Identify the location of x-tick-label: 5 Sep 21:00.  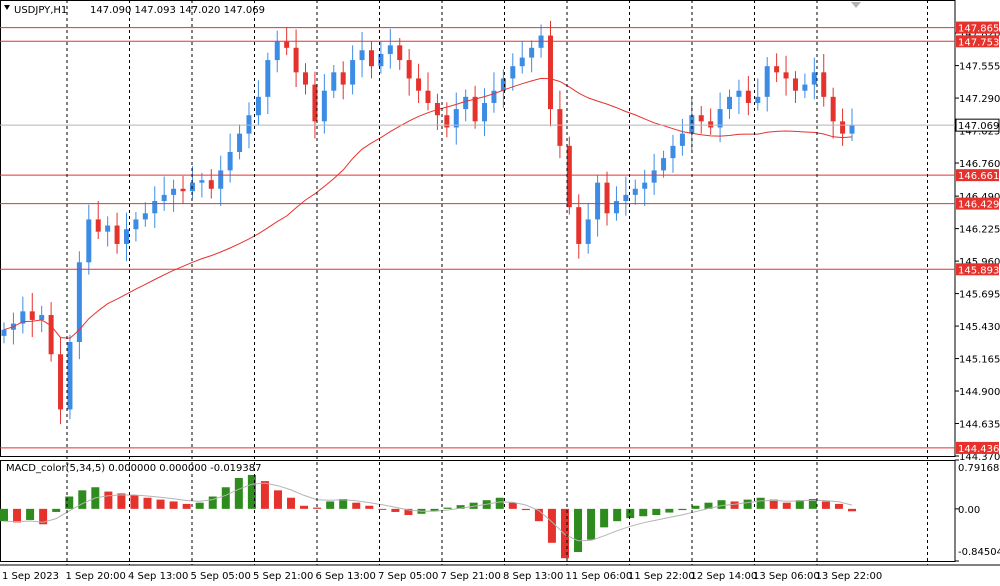
(283, 576).